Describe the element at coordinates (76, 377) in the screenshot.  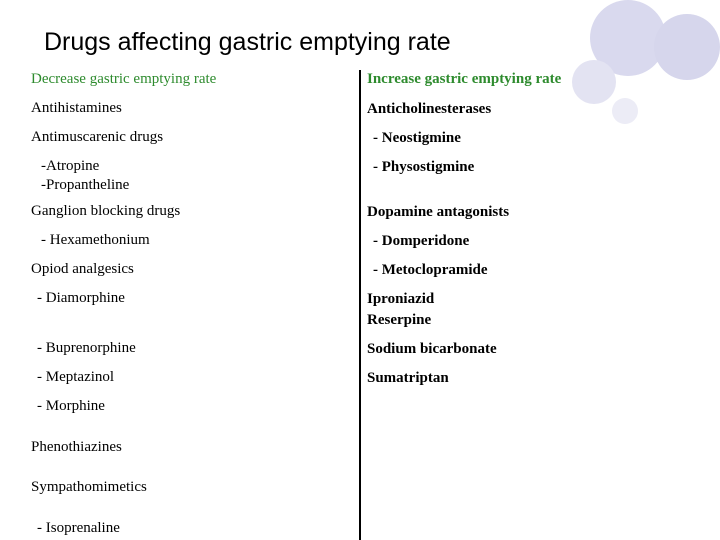
I see `left-item: - Meptazinol` at that location.